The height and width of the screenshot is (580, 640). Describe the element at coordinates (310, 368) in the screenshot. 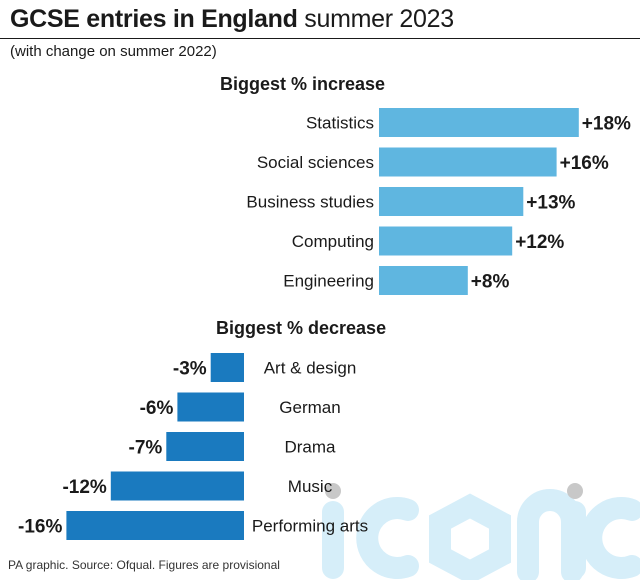

I see `decrease-category-label: Art & design` at that location.